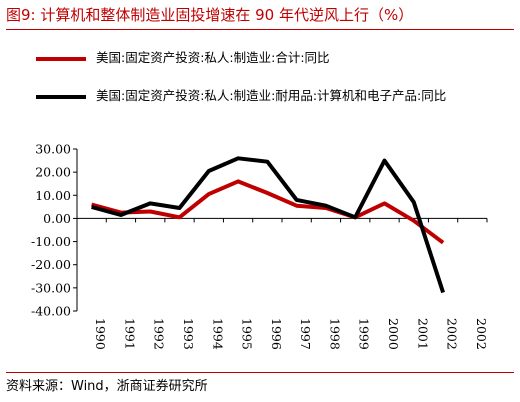  Describe the element at coordinates (53, 149) in the screenshot. I see `y-tick-label: 30.00` at that location.